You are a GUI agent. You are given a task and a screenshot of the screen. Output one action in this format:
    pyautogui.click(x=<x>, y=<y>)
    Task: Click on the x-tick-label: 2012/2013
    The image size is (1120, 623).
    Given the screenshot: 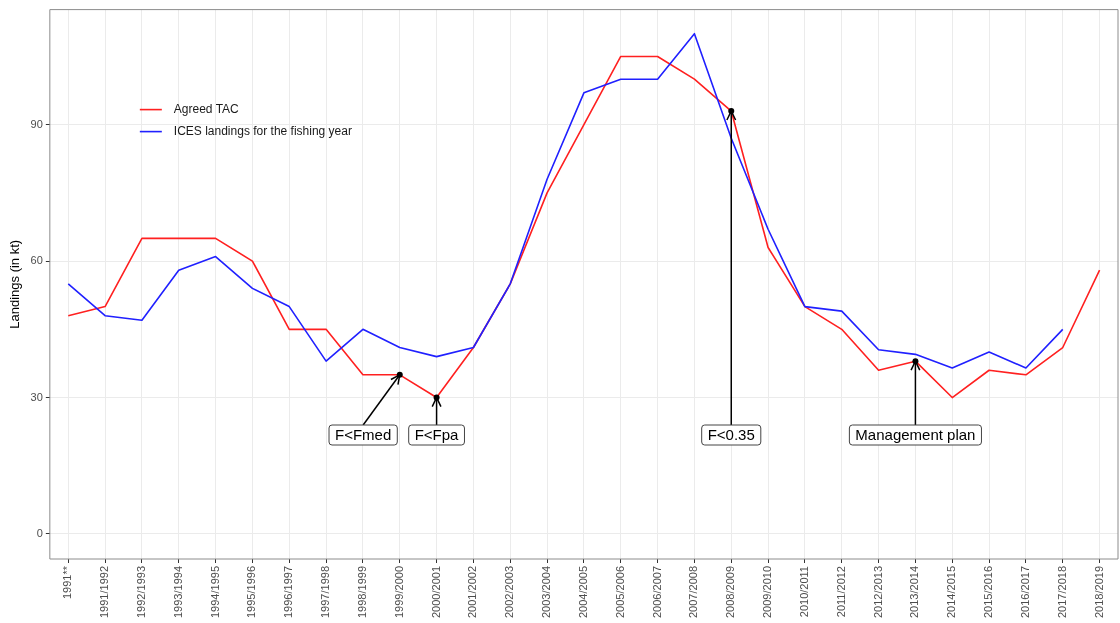 What is the action you would take?
    pyautogui.click(x=877, y=592)
    